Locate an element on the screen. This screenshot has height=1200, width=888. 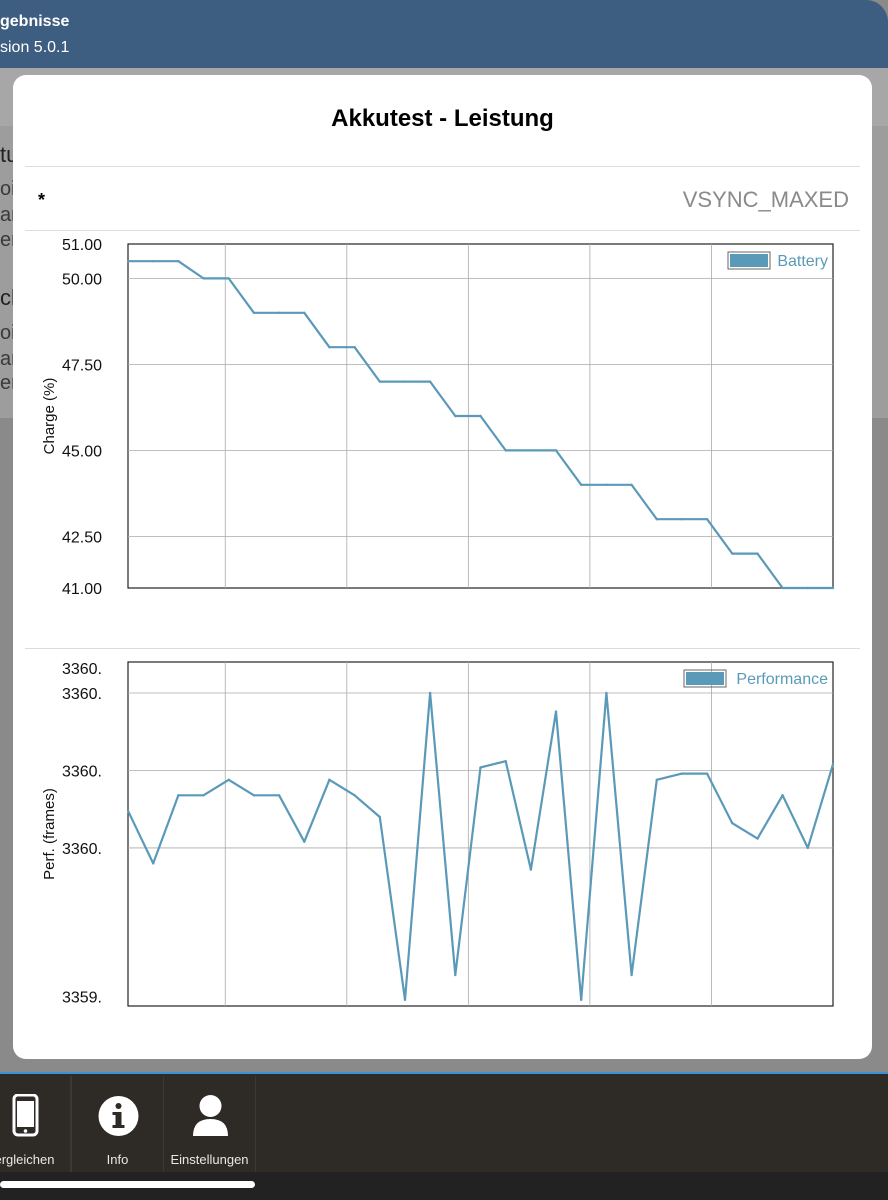
app-header: gebnisse sion 5.0.1 is located at coordinates (444, 34).